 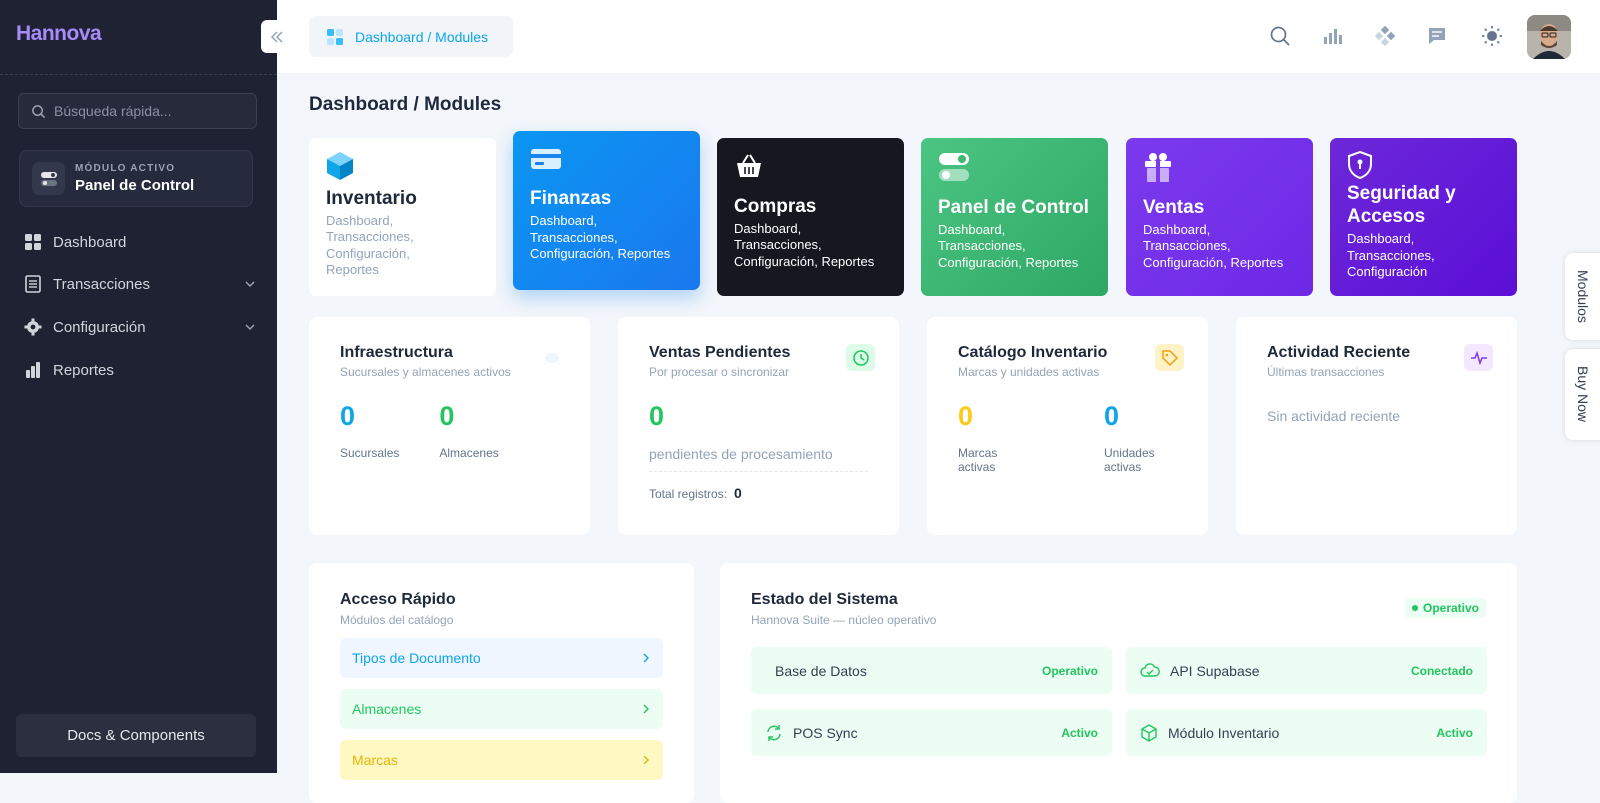 I want to click on chevron-down, so click(x=250, y=327).